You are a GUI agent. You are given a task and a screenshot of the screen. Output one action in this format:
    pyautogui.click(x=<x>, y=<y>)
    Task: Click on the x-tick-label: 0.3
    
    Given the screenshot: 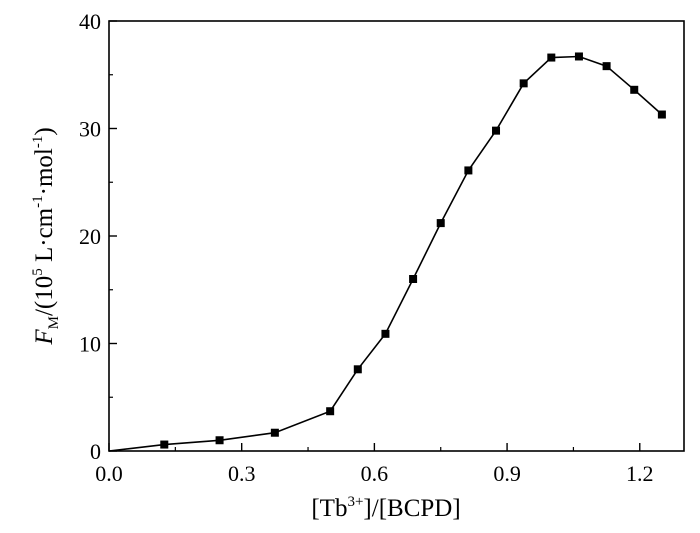 What is the action you would take?
    pyautogui.click(x=242, y=473)
    